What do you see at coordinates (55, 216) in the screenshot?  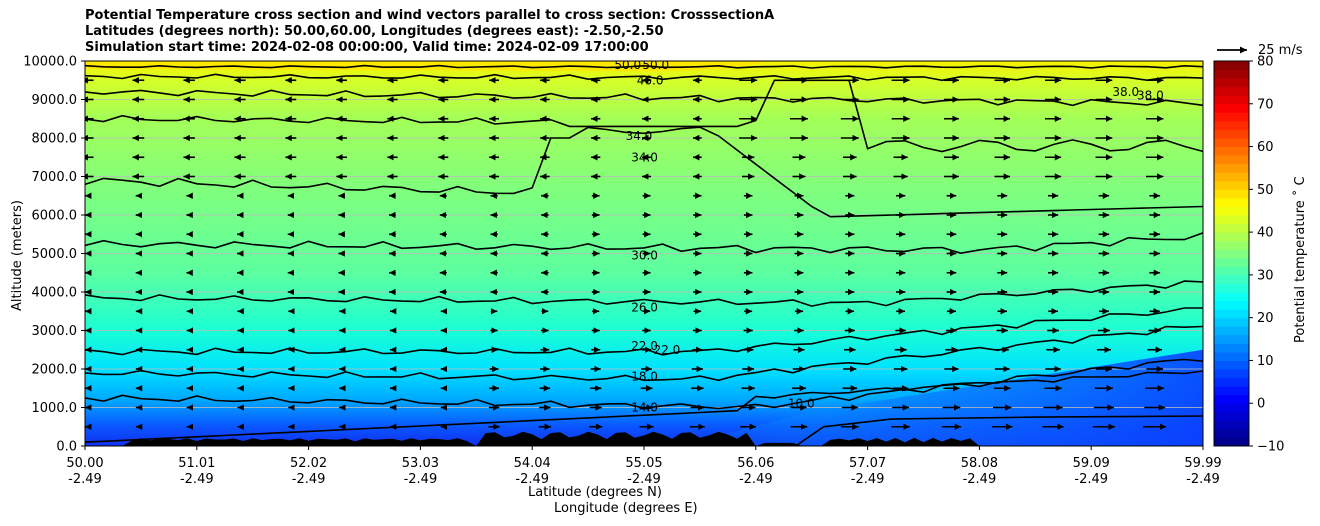 I see `y-tick-label: 6000.0` at bounding box center [55, 216].